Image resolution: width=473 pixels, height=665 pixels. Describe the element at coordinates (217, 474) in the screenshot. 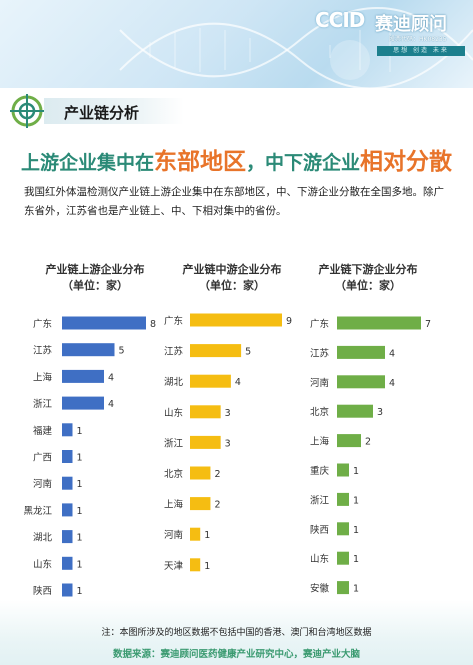

I see `data-label: 2` at that location.